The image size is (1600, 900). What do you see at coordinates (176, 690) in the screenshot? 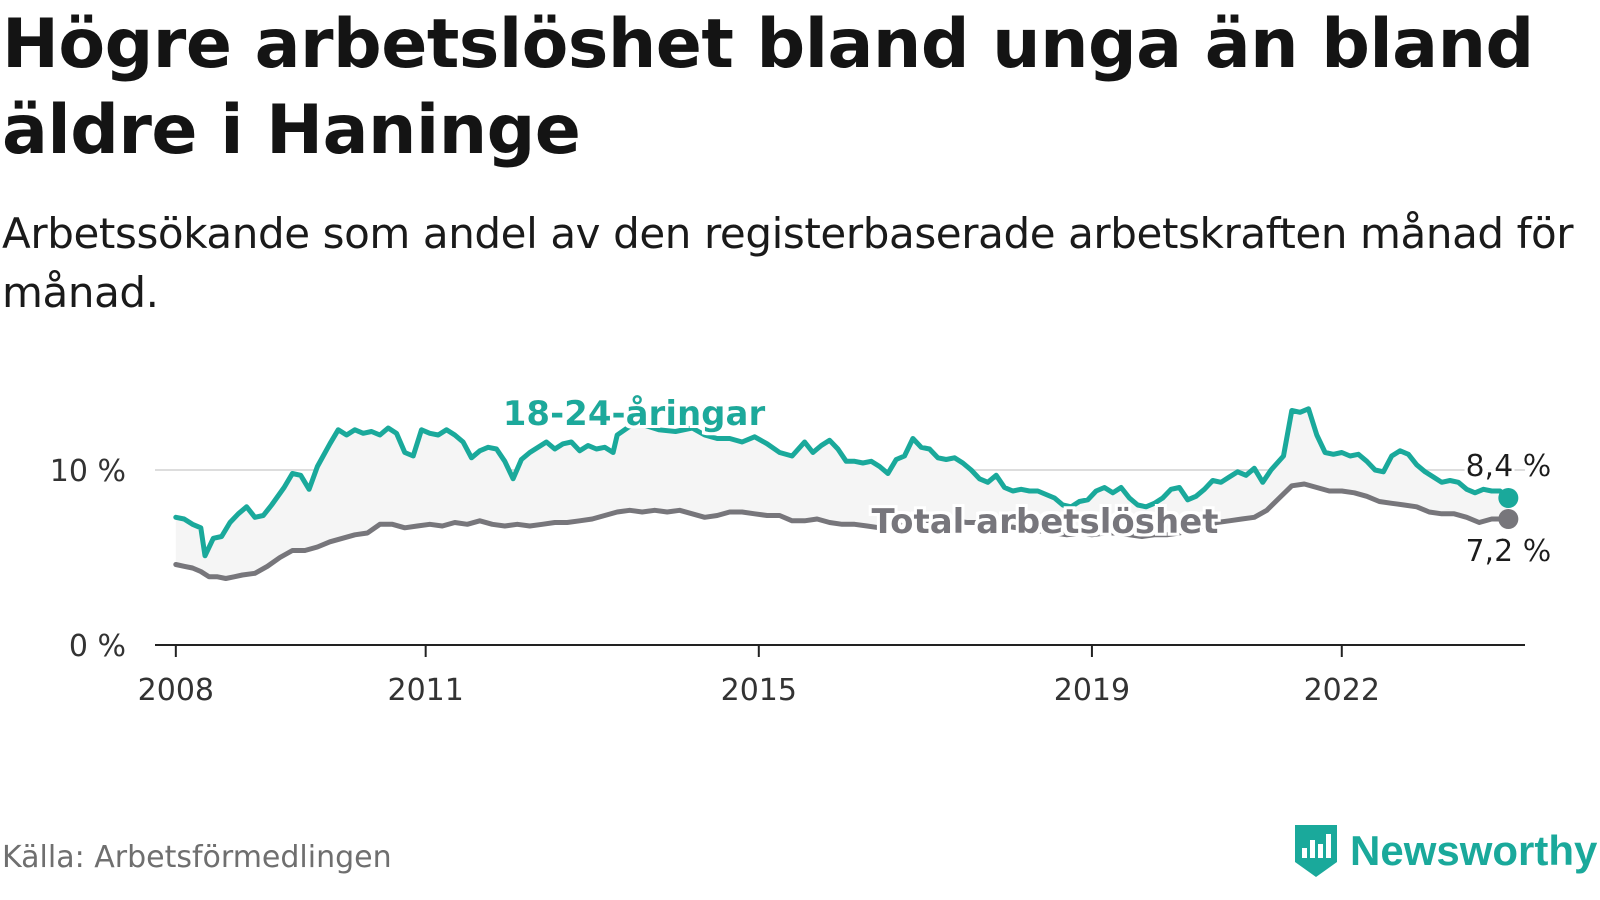
I see `x-tick-label: 2008` at bounding box center [176, 690].